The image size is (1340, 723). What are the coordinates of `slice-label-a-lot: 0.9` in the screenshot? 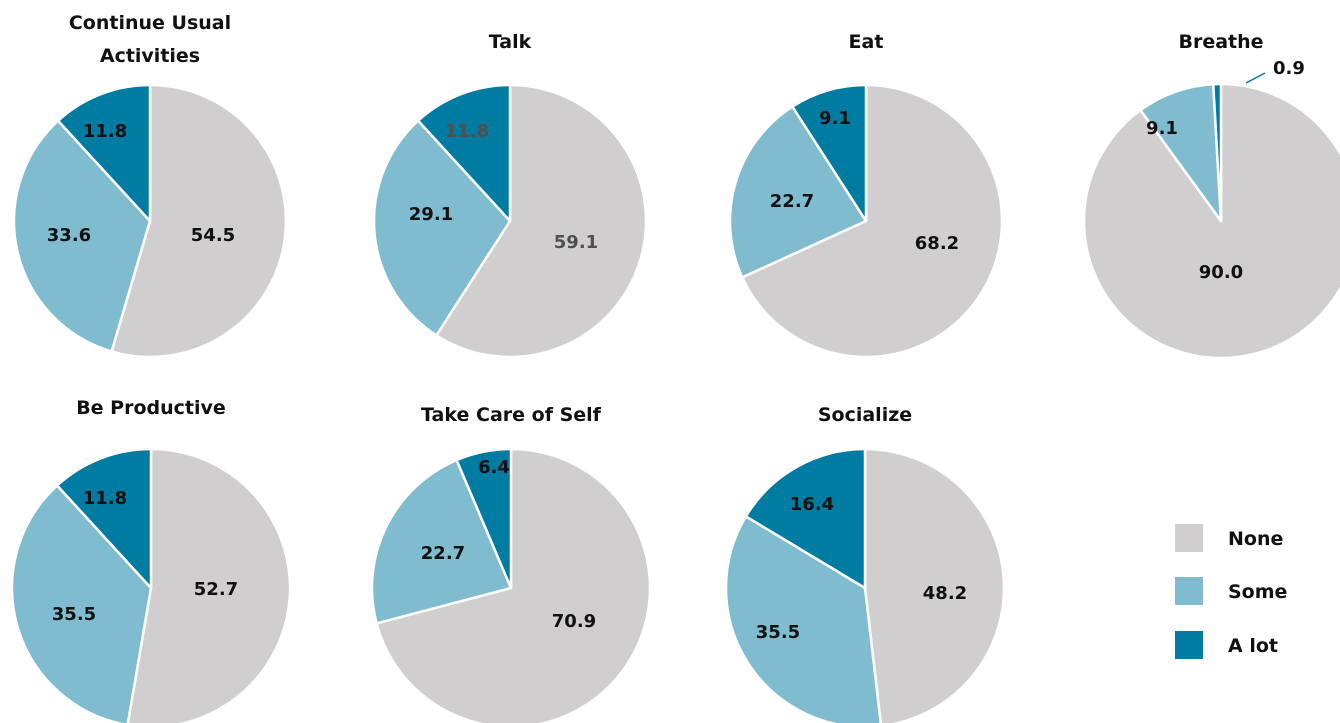 It's located at (1289, 68).